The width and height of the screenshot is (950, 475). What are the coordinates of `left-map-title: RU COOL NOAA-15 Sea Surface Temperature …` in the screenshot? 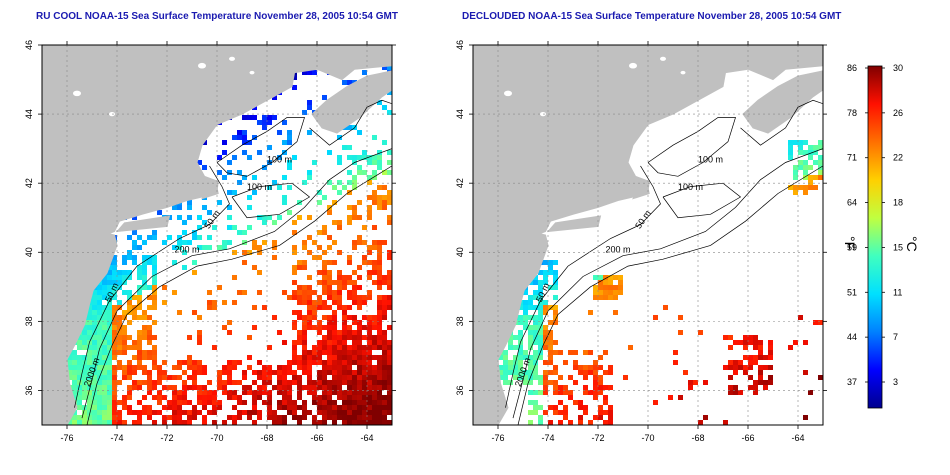 It's located at (217, 16).